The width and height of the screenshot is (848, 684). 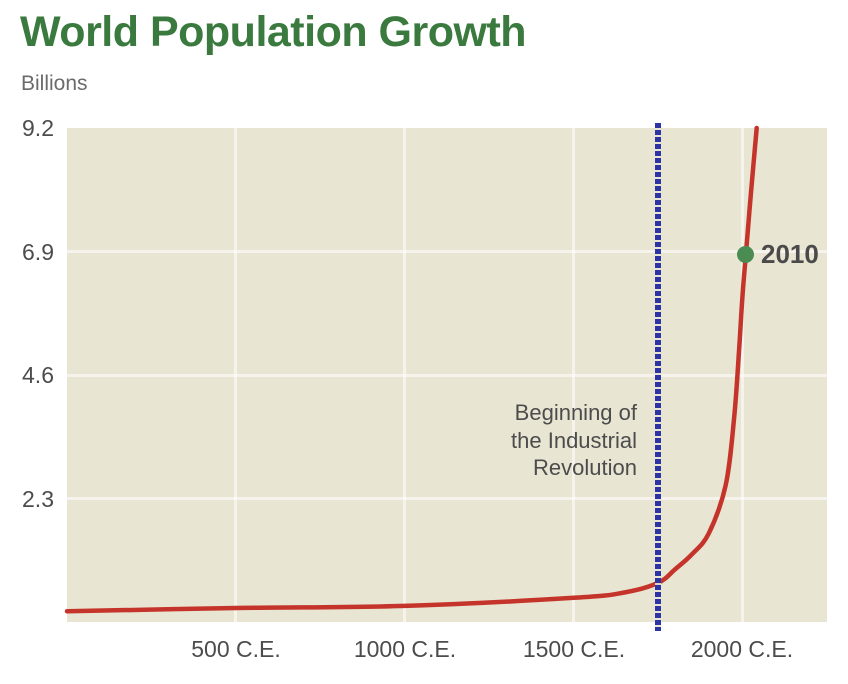 I want to click on y-axis-unit-label: Billions, so click(x=54, y=83).